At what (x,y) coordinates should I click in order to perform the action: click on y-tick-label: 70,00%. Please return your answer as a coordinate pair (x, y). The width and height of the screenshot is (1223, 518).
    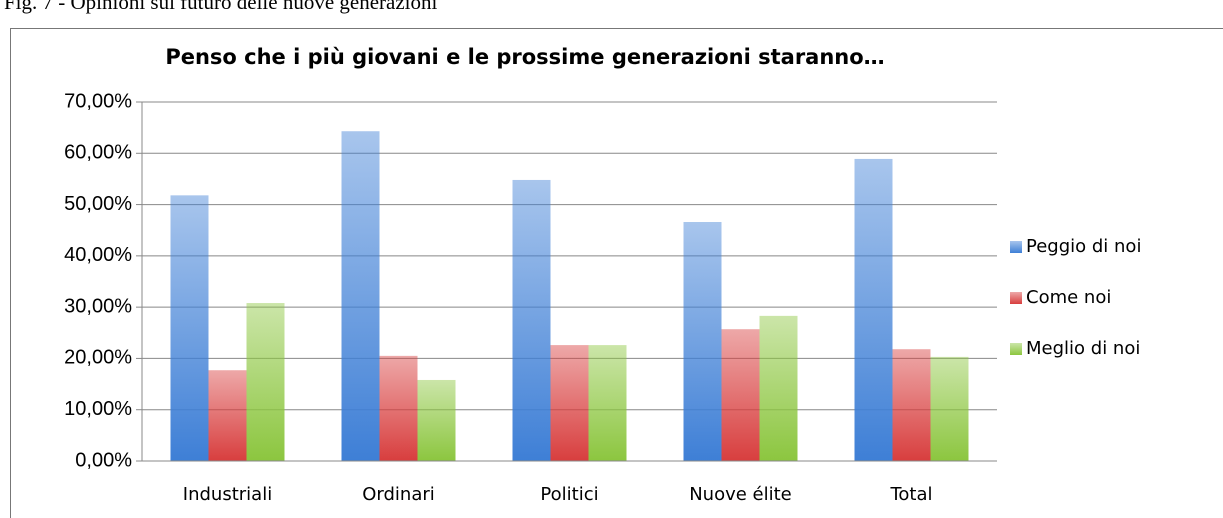
    Looking at the image, I should click on (98, 101).